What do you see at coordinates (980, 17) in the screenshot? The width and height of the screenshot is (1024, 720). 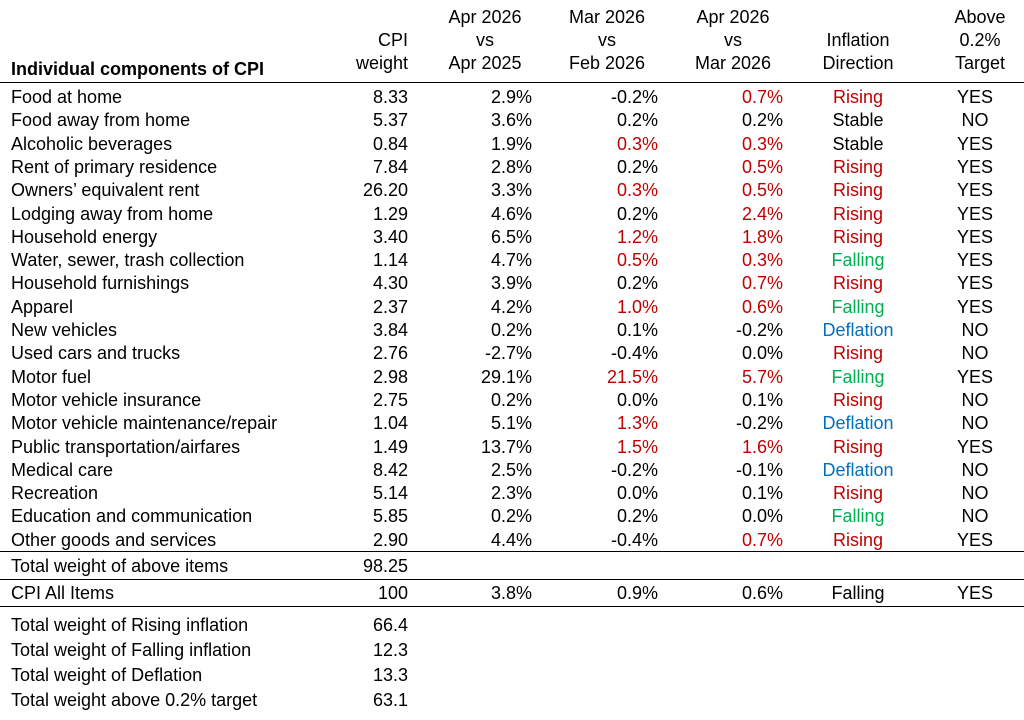 I see `header-line: Above` at bounding box center [980, 17].